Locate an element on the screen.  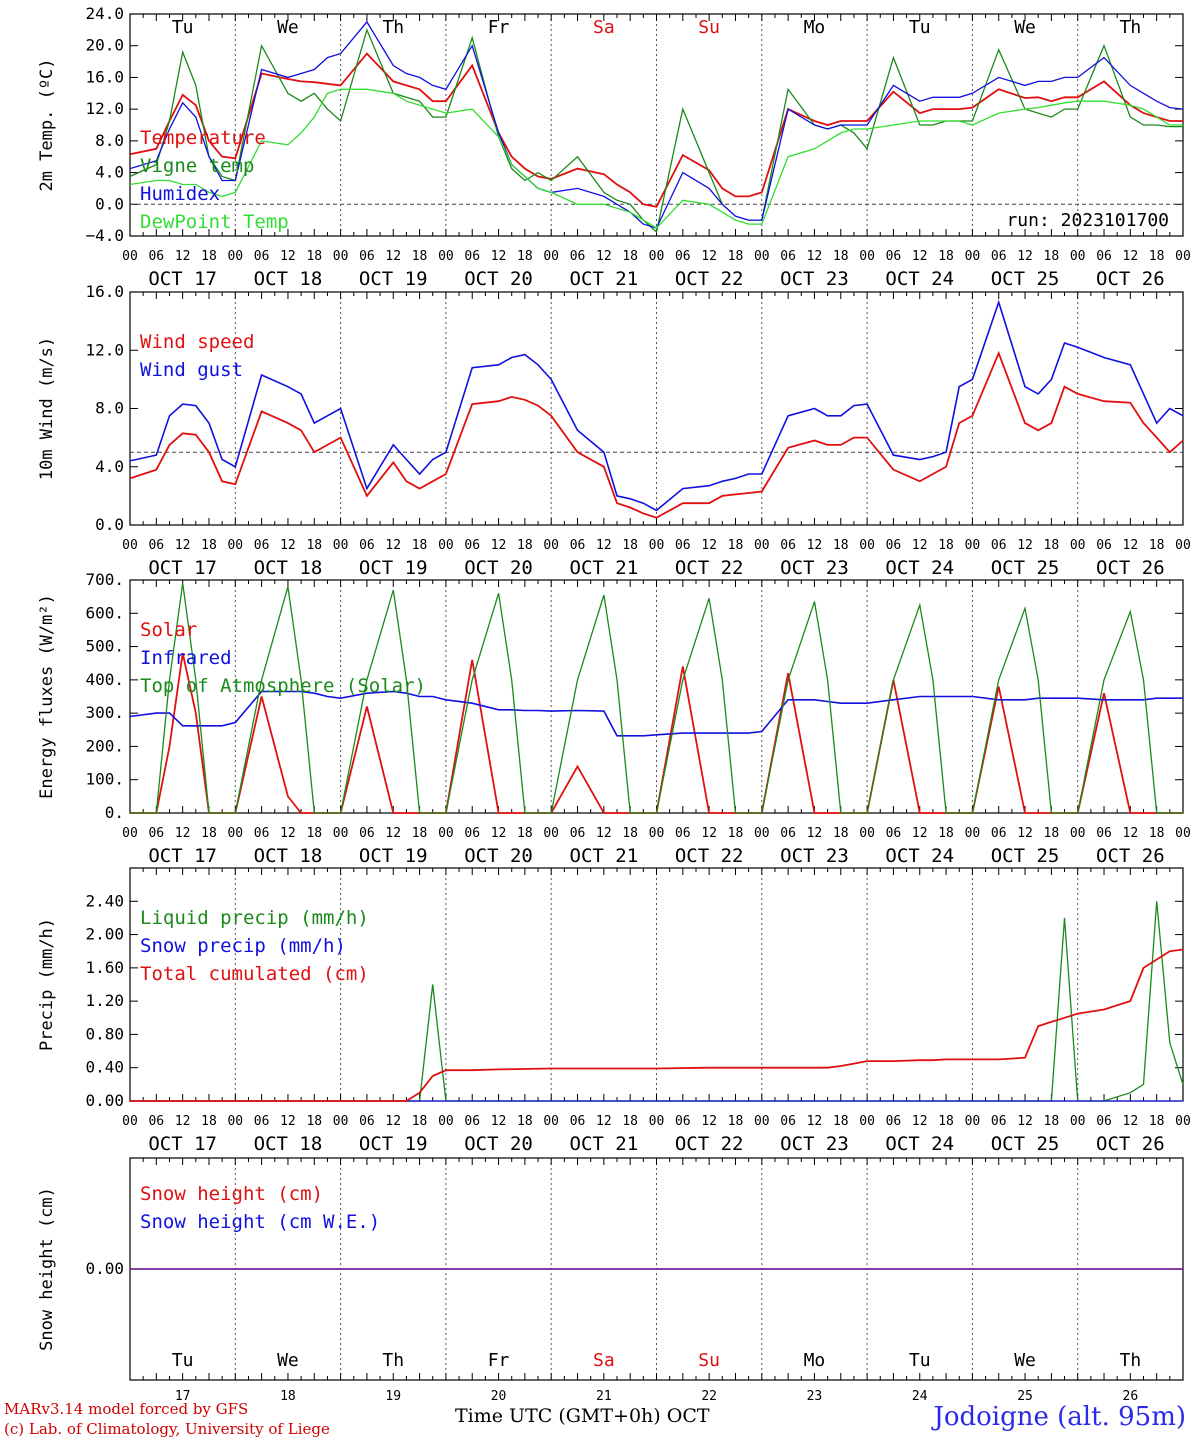
precip-y-tick-label: 0.80 is located at coordinates (104, 1033).